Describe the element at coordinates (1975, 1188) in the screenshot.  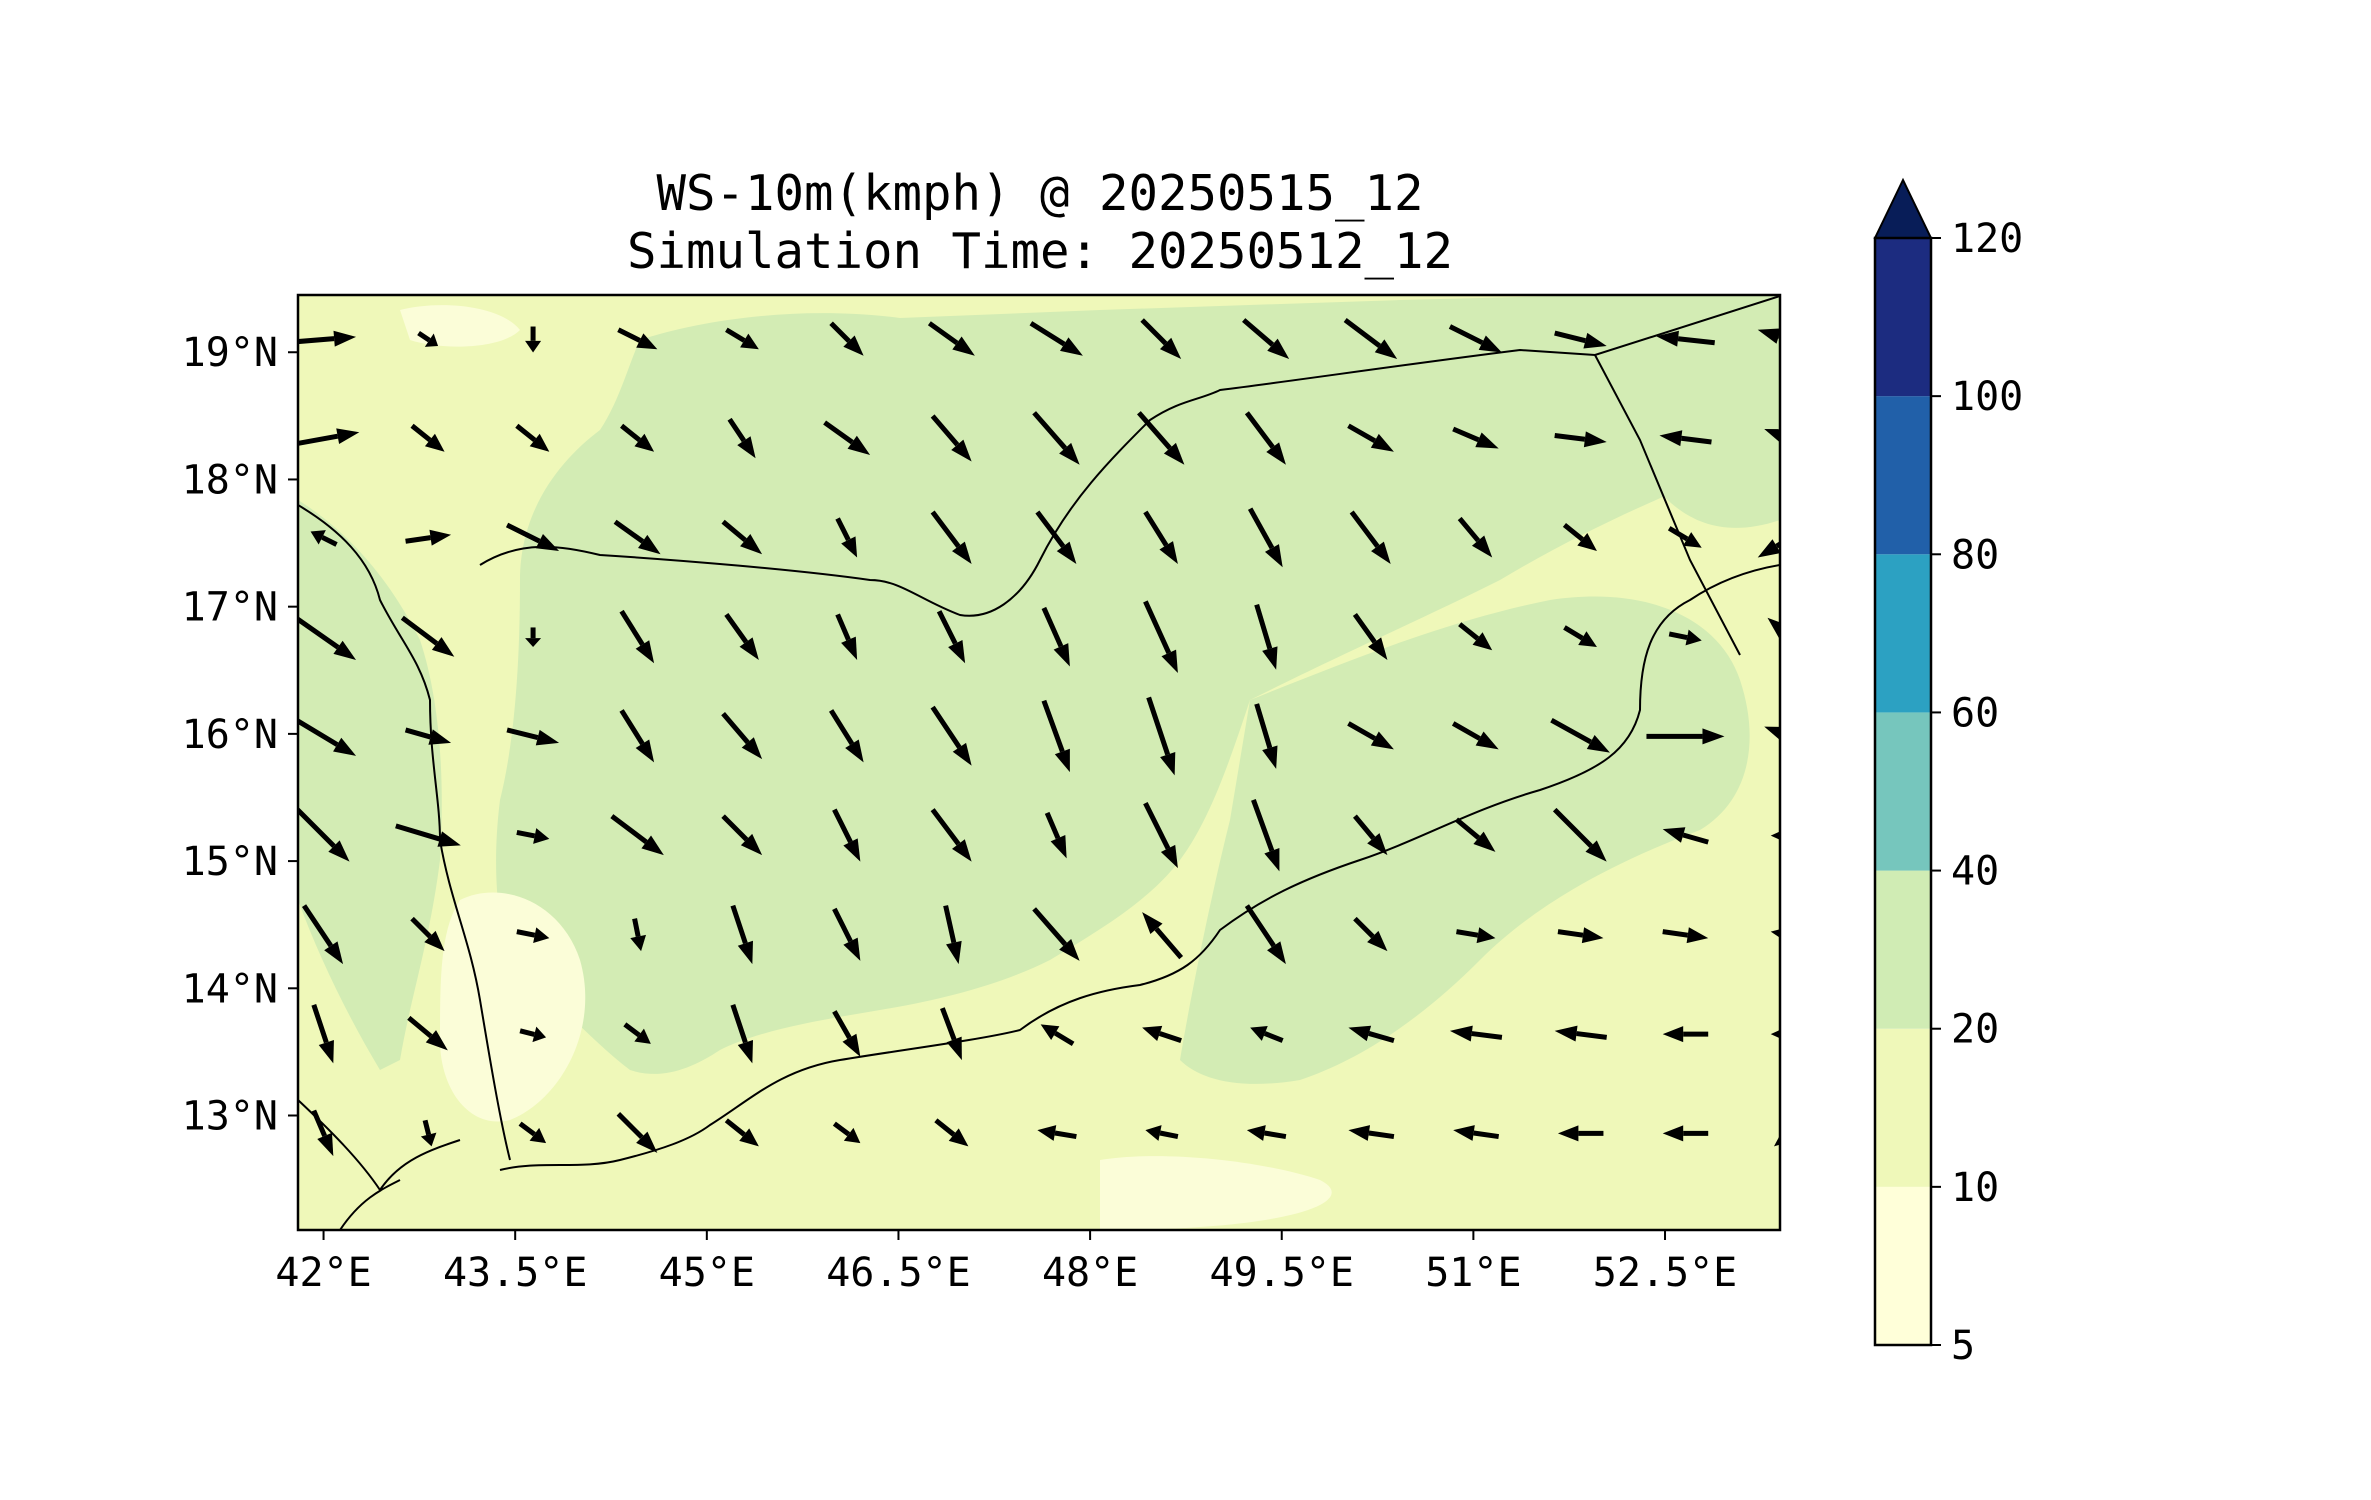
I see `colorbar-tick-label: 10` at that location.